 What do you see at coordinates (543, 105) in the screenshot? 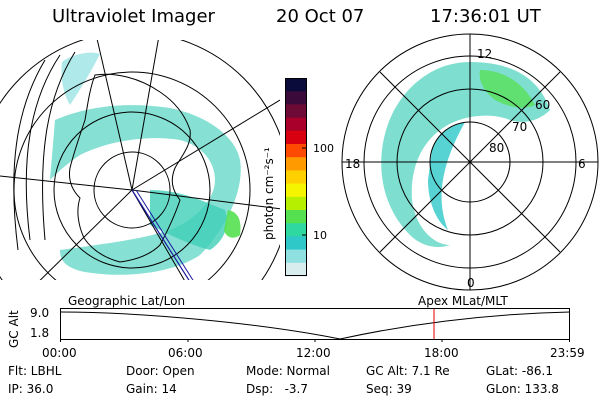
I see `lat-label-60: 60` at bounding box center [543, 105].